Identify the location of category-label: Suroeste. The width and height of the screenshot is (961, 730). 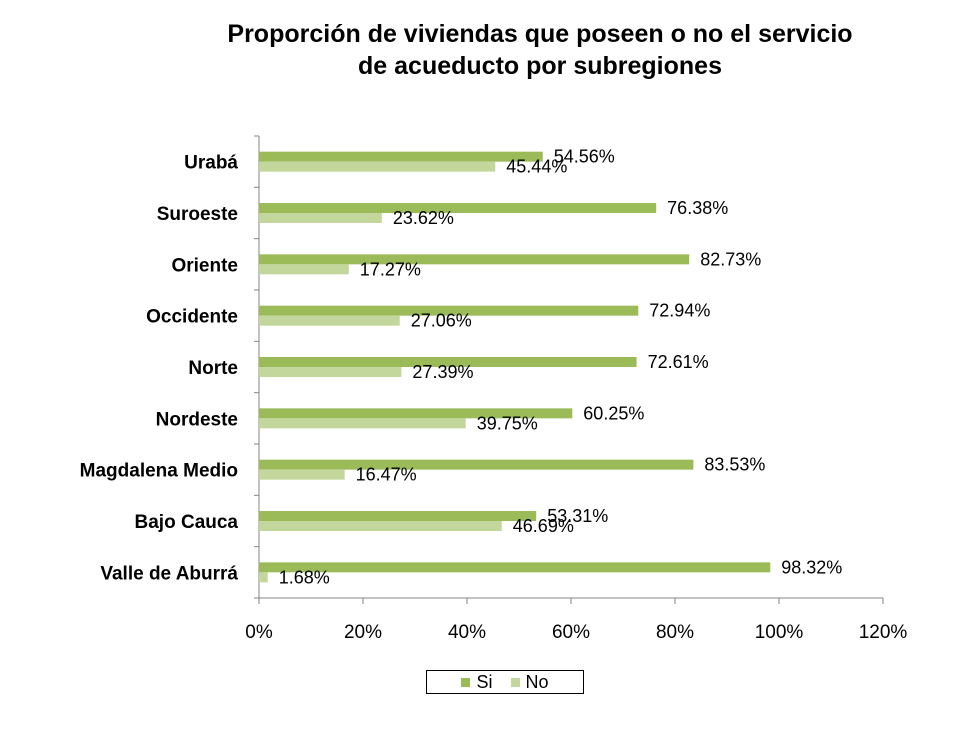
(197, 214).